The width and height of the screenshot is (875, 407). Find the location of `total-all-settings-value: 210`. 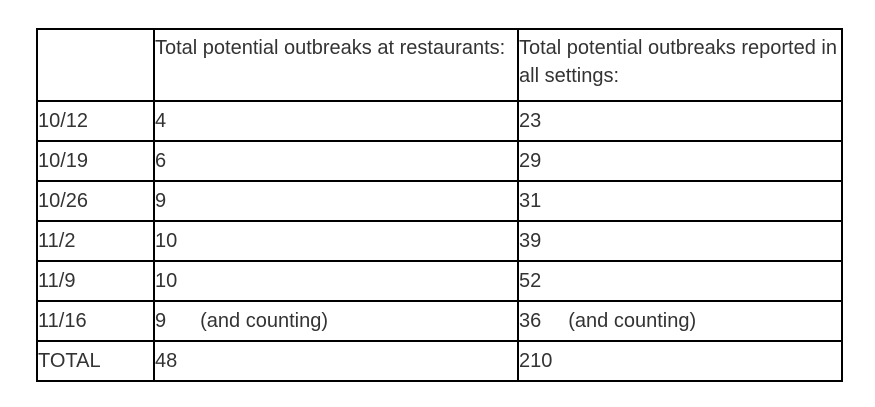

total-all-settings-value: 210 is located at coordinates (536, 361).